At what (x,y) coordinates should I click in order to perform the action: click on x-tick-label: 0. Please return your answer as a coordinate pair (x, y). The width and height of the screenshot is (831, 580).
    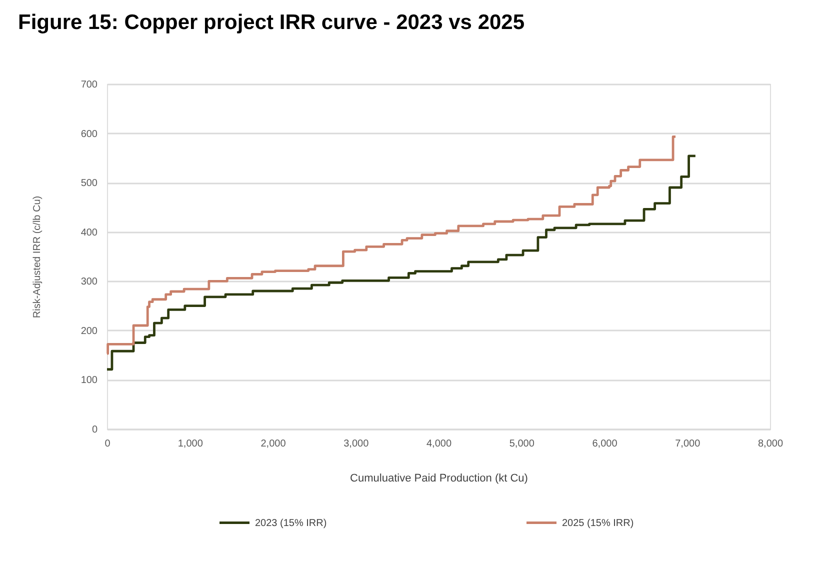
    Looking at the image, I should click on (107, 444).